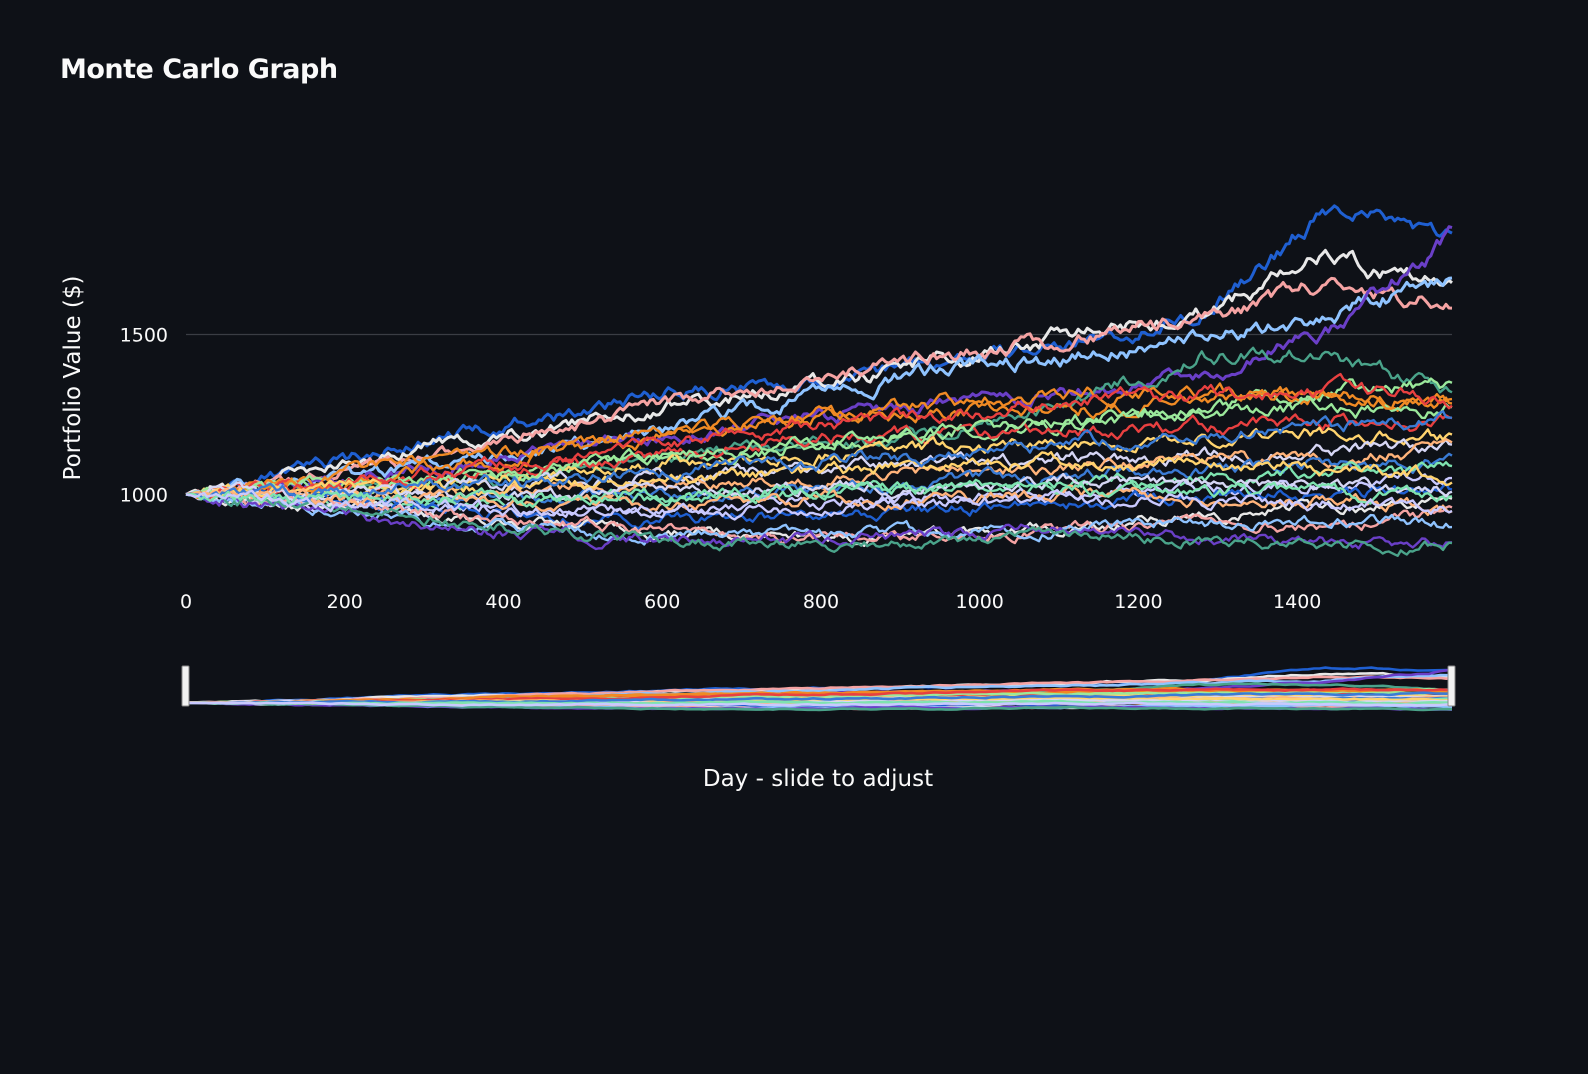 The image size is (1588, 1074). I want to click on x-tick-label: 400, so click(503, 602).